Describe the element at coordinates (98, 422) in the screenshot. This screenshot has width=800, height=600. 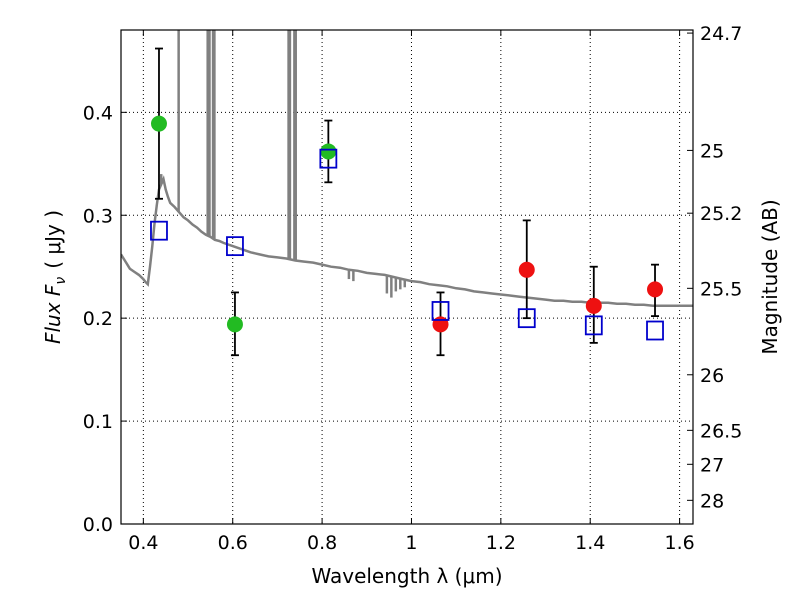
I see `y-tick-label: 0.1` at that location.